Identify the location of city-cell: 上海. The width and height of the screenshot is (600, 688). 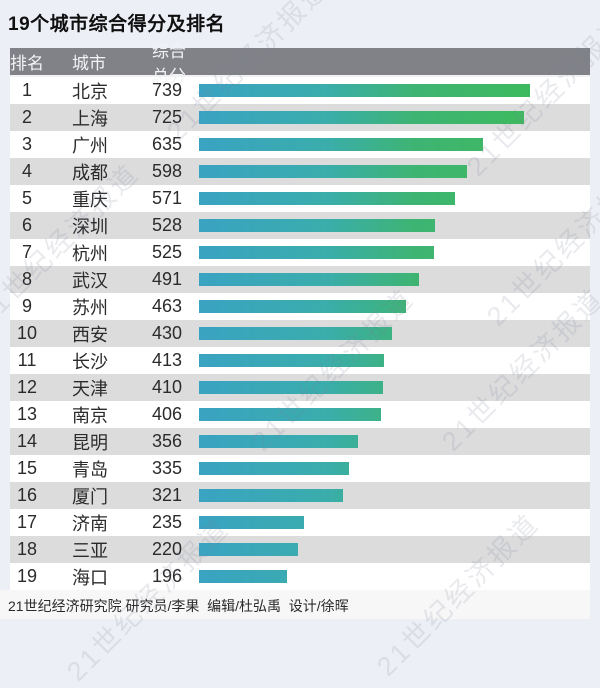
(90, 118).